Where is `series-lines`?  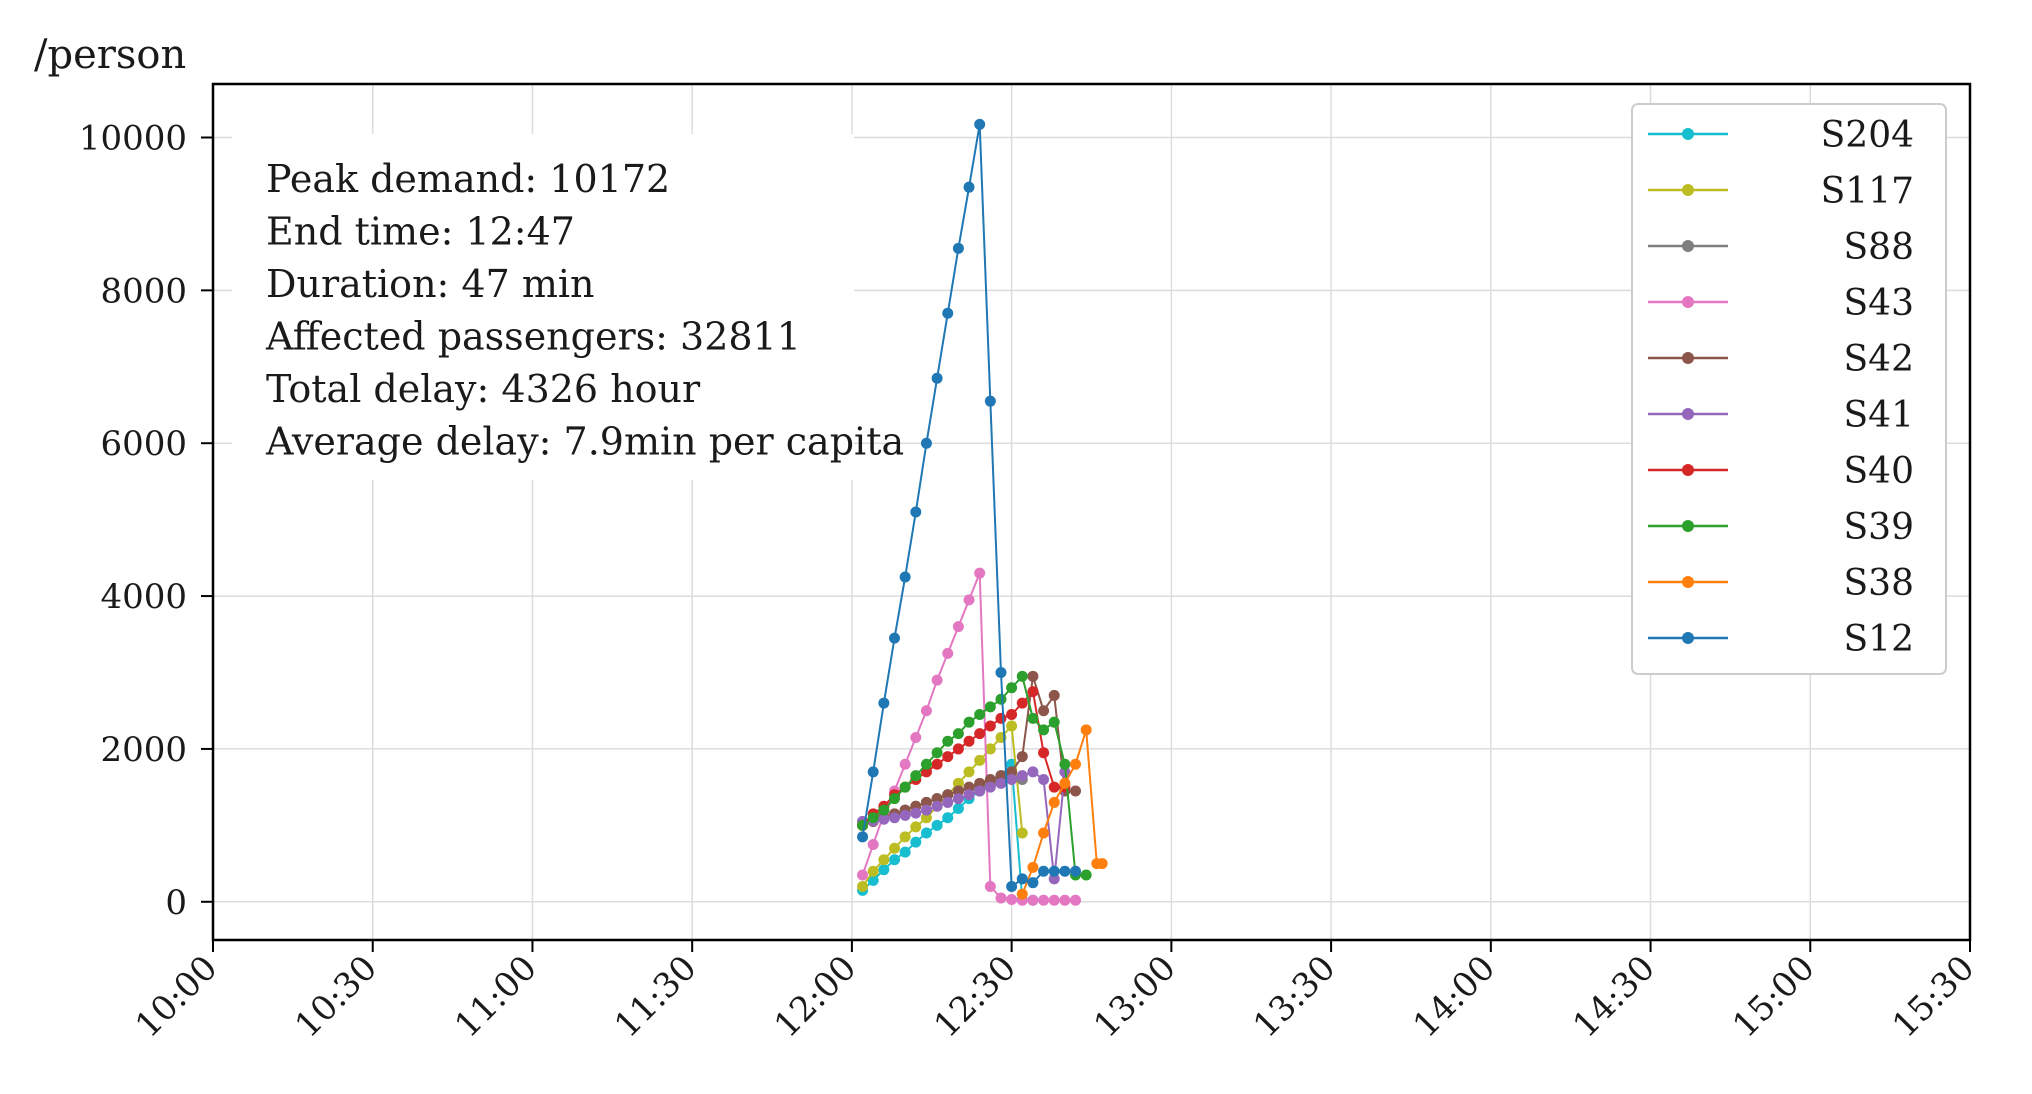
series-lines is located at coordinates (982, 512).